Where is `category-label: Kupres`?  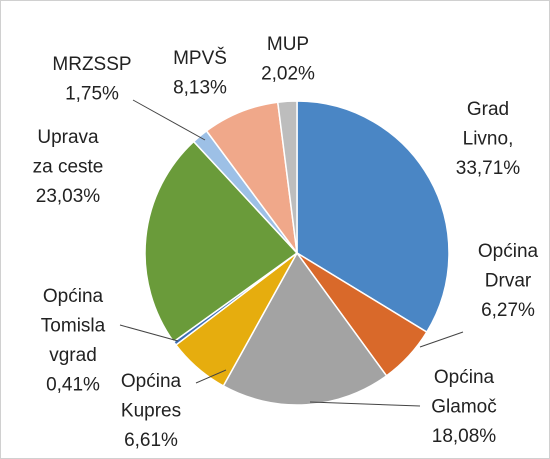
category-label: Kupres is located at coordinates (151, 411).